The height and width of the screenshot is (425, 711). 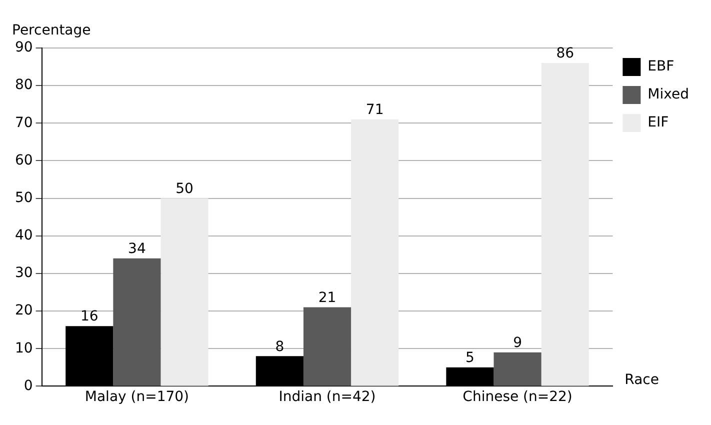 I want to click on y-tick-label: 0, so click(x=28, y=386).